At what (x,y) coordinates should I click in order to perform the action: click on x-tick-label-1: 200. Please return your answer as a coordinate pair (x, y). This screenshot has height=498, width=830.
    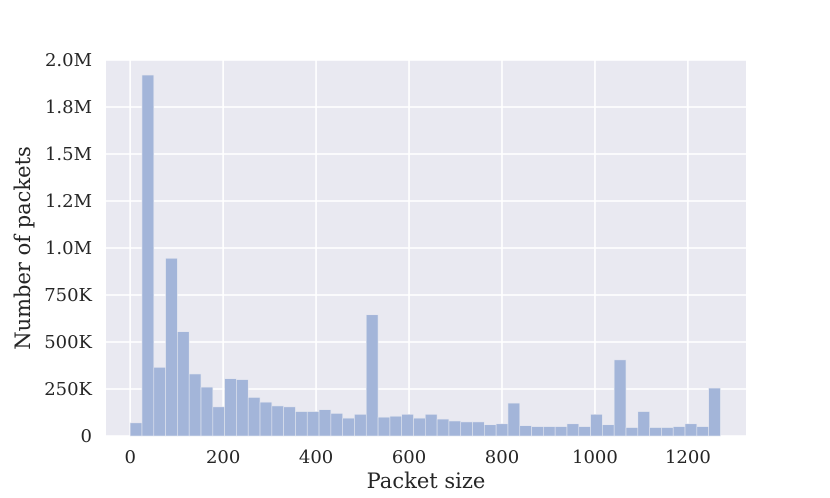
    Looking at the image, I should click on (223, 457).